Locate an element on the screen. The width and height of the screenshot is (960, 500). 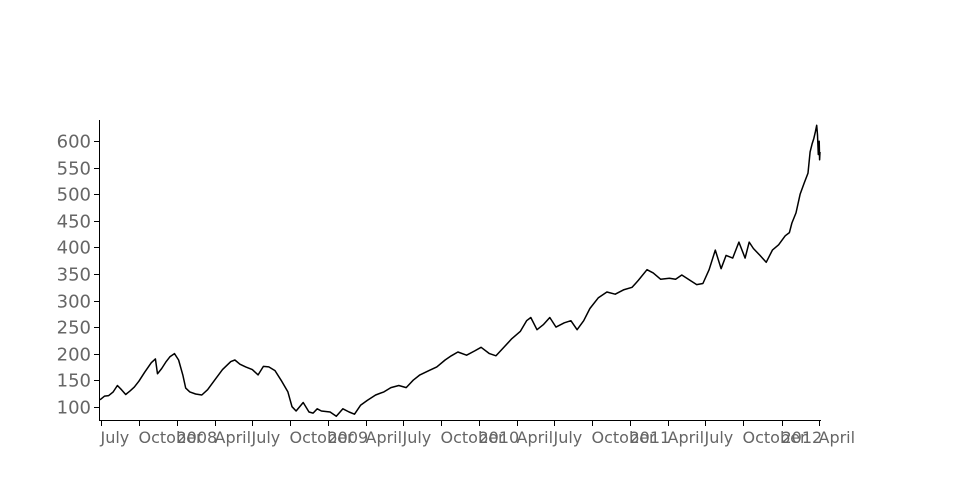
y-tick-label: 350 is located at coordinates (74, 275).